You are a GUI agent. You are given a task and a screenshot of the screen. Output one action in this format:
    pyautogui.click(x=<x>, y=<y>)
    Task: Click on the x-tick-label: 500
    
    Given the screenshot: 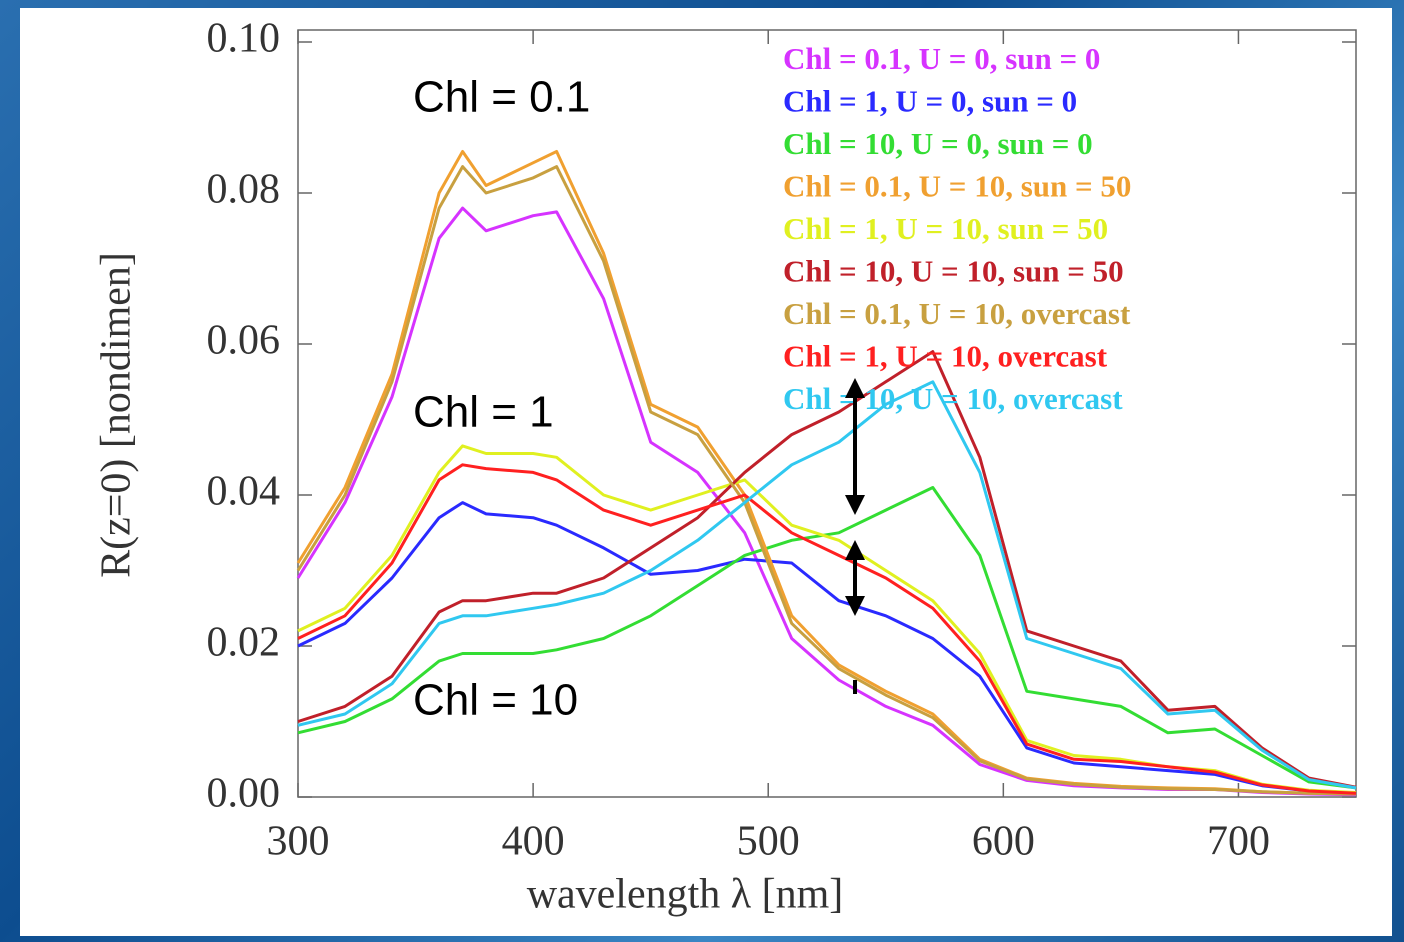 What is the action you would take?
    pyautogui.click(x=768, y=842)
    